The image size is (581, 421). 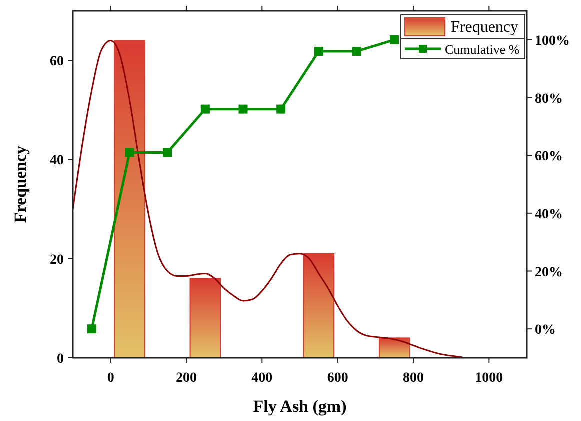 What do you see at coordinates (549, 272) in the screenshot?
I see `y2-tick-label: 20%` at bounding box center [549, 272].